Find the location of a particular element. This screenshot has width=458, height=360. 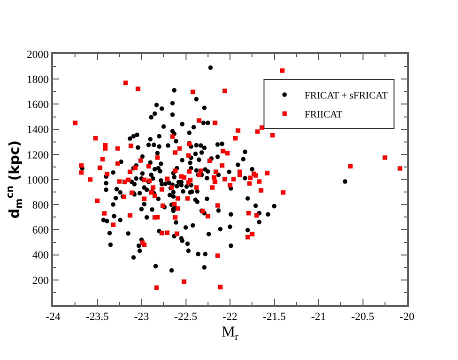

y-tick-label: 600 is located at coordinates (41, 230).